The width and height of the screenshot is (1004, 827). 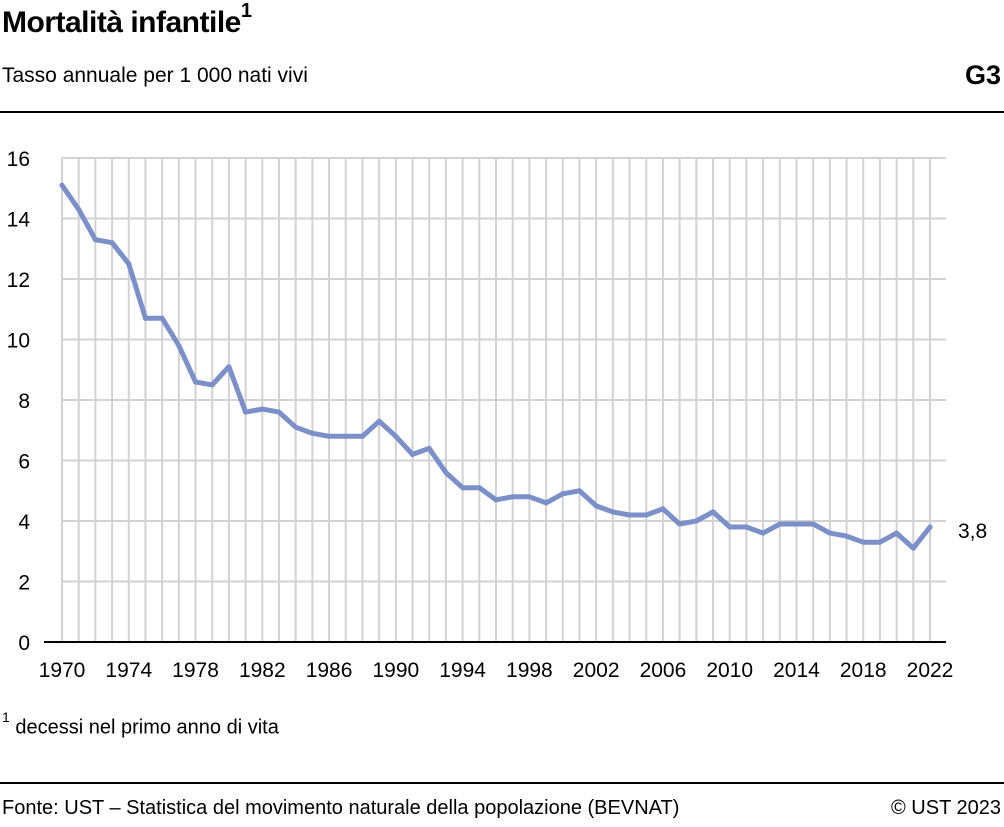 What do you see at coordinates (24, 643) in the screenshot?
I see `y-tick-label: 0` at bounding box center [24, 643].